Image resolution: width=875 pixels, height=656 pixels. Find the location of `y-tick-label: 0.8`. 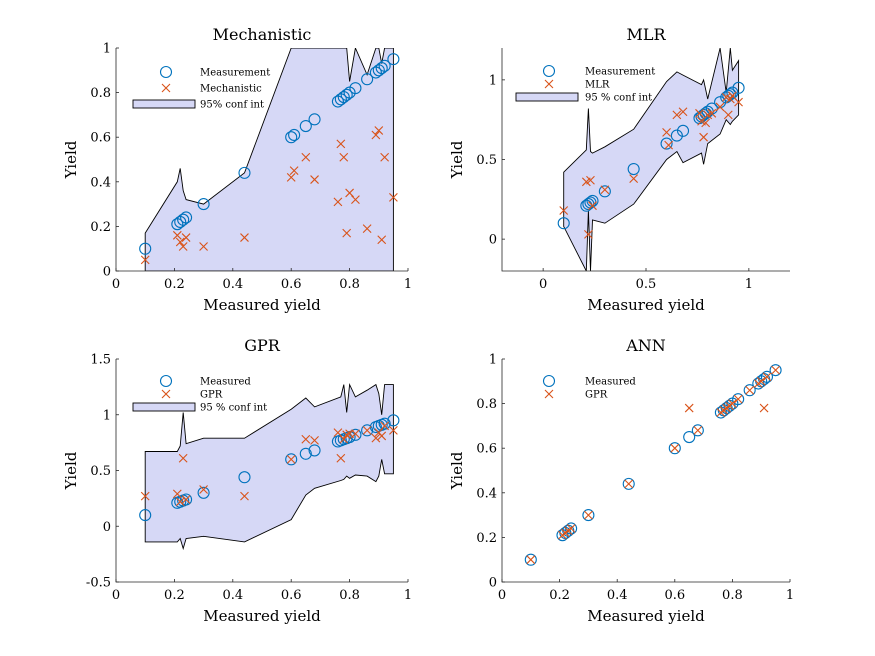

y-tick-label: 0.8 is located at coordinates (100, 93).